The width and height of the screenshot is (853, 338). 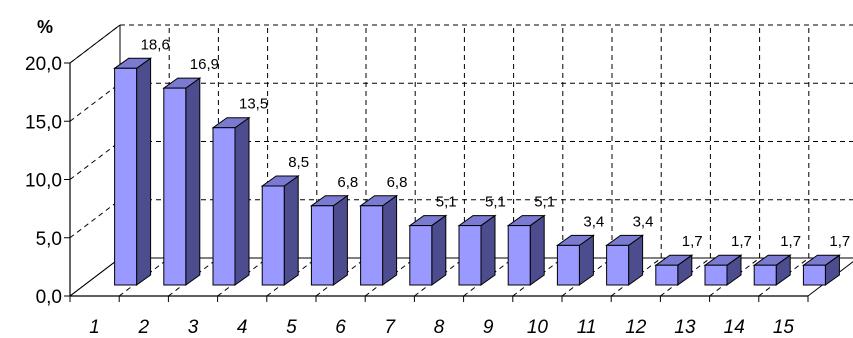 What do you see at coordinates (253, 104) in the screenshot?
I see `data-label: 13,5` at bounding box center [253, 104].